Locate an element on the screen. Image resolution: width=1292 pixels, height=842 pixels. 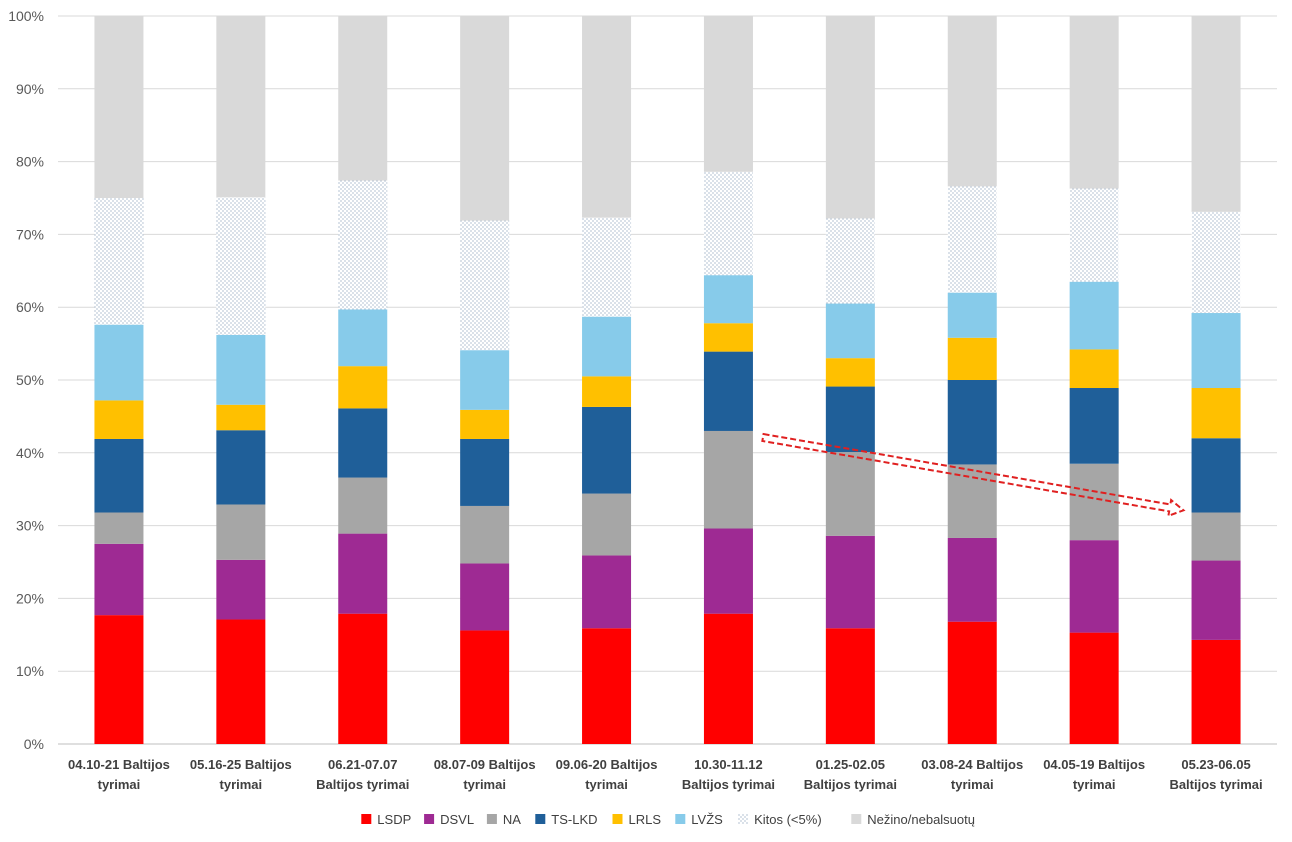
y-tick-label: 10% is located at coordinates (30, 671).